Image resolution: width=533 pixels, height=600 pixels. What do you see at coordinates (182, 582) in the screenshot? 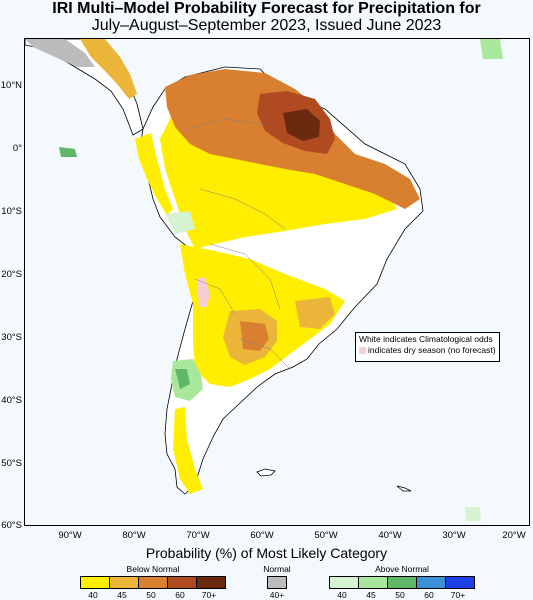
I see `below-60-swatch` at bounding box center [182, 582].